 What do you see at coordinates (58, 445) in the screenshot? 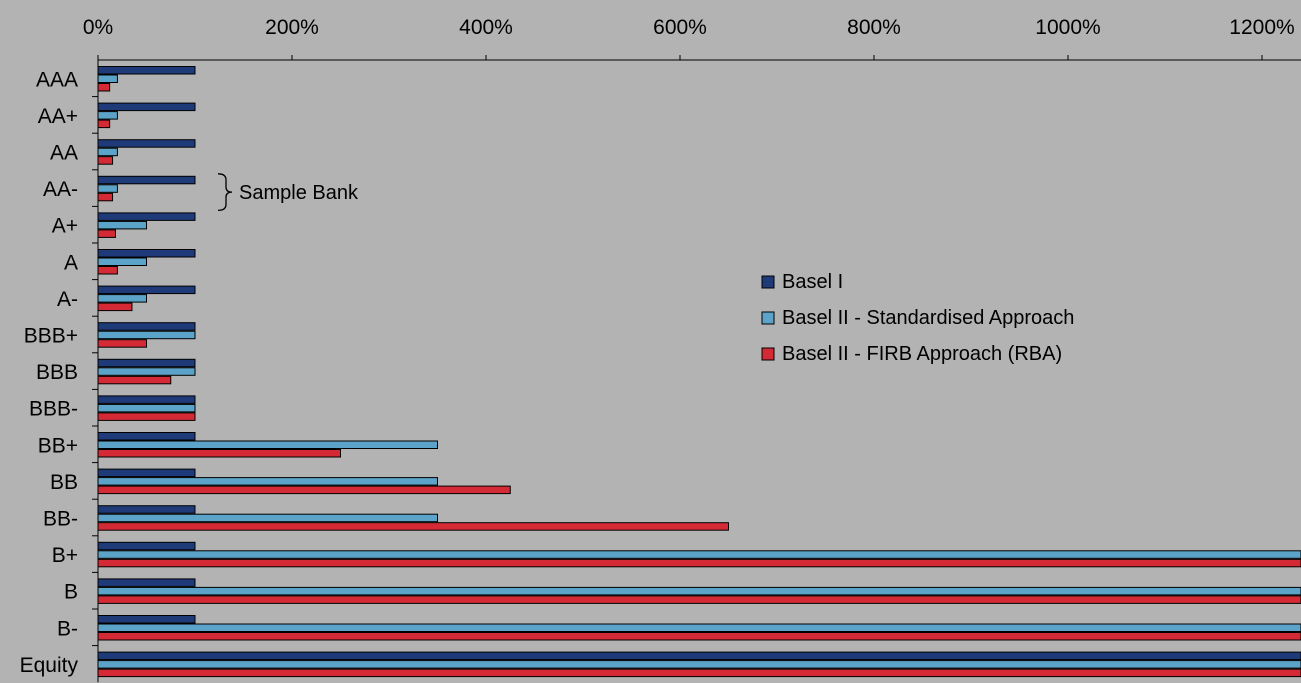
I see `category-label: BB+` at bounding box center [58, 445].